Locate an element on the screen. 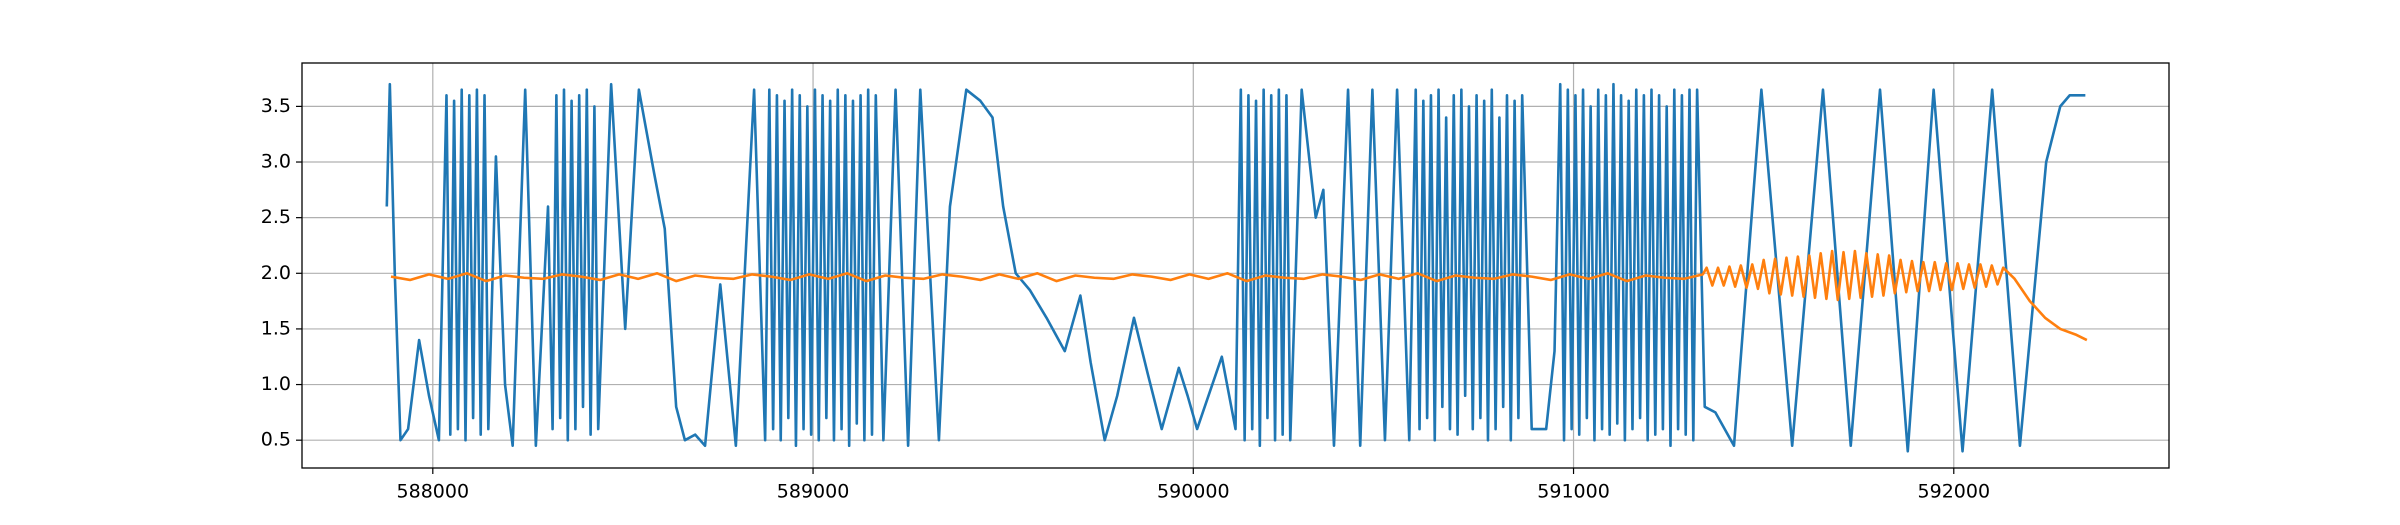 This screenshot has height=525, width=2400. series-line is located at coordinates (1239, 295).